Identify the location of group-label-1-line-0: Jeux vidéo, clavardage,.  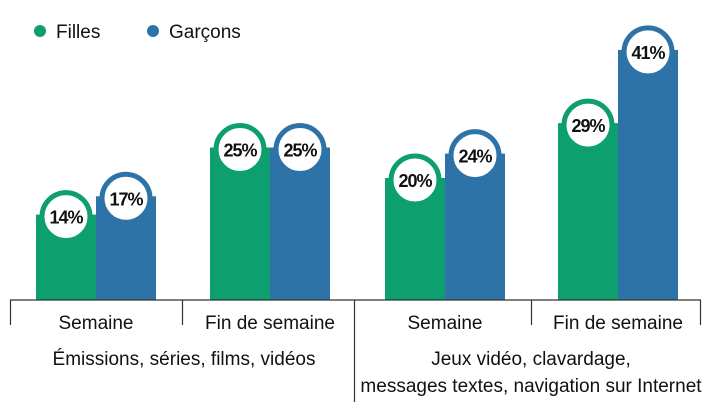
(531, 359).